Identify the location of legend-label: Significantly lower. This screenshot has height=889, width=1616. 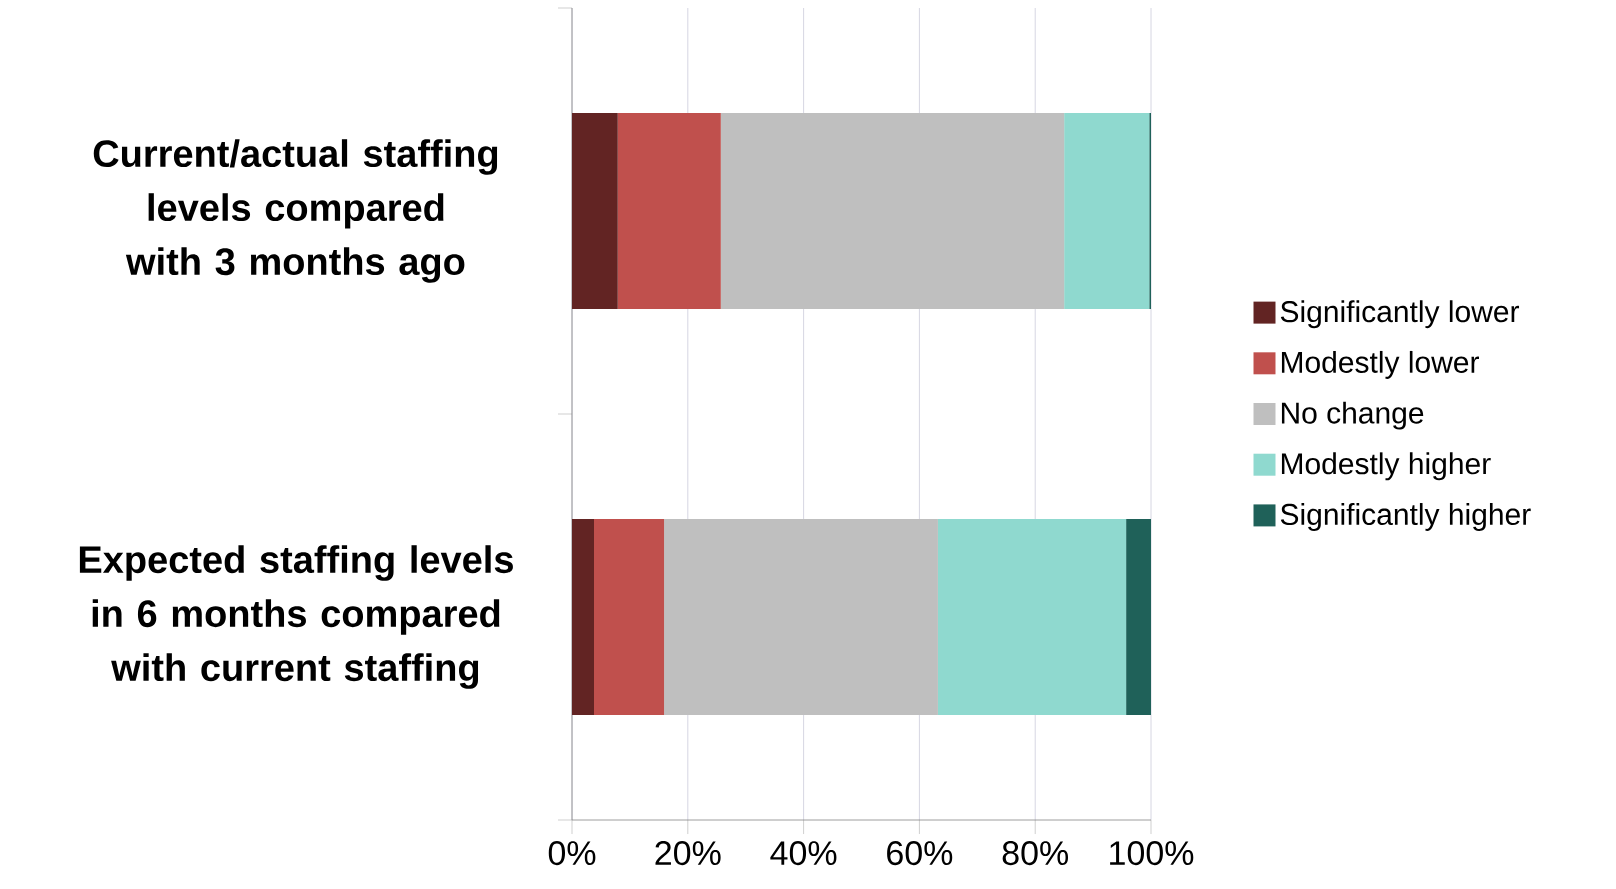
(1400, 314).